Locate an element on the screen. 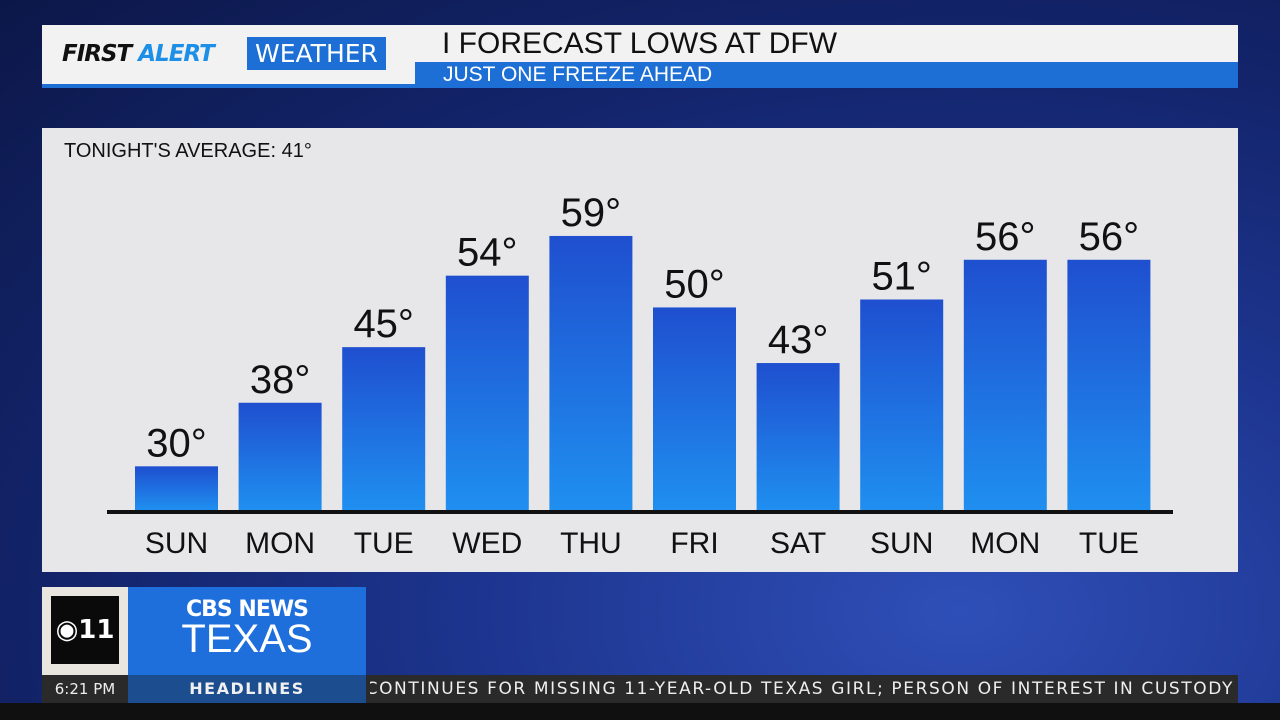 The height and width of the screenshot is (720, 1280). first-alert-weather-logo: FIRST ALERT WEATHER is located at coordinates (224, 53).